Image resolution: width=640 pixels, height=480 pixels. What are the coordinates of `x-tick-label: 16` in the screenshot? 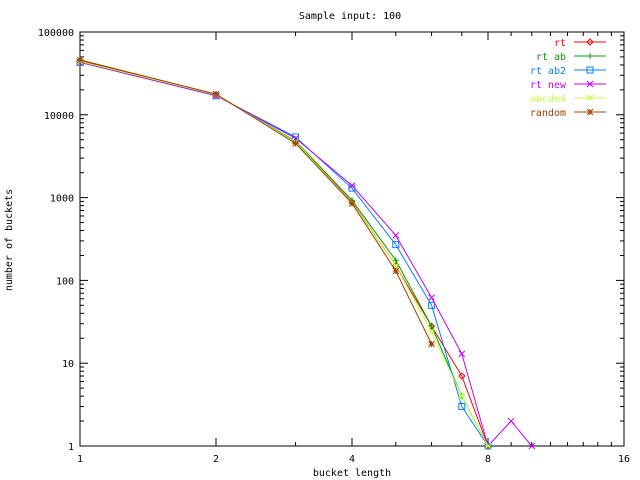 It's located at (624, 459).